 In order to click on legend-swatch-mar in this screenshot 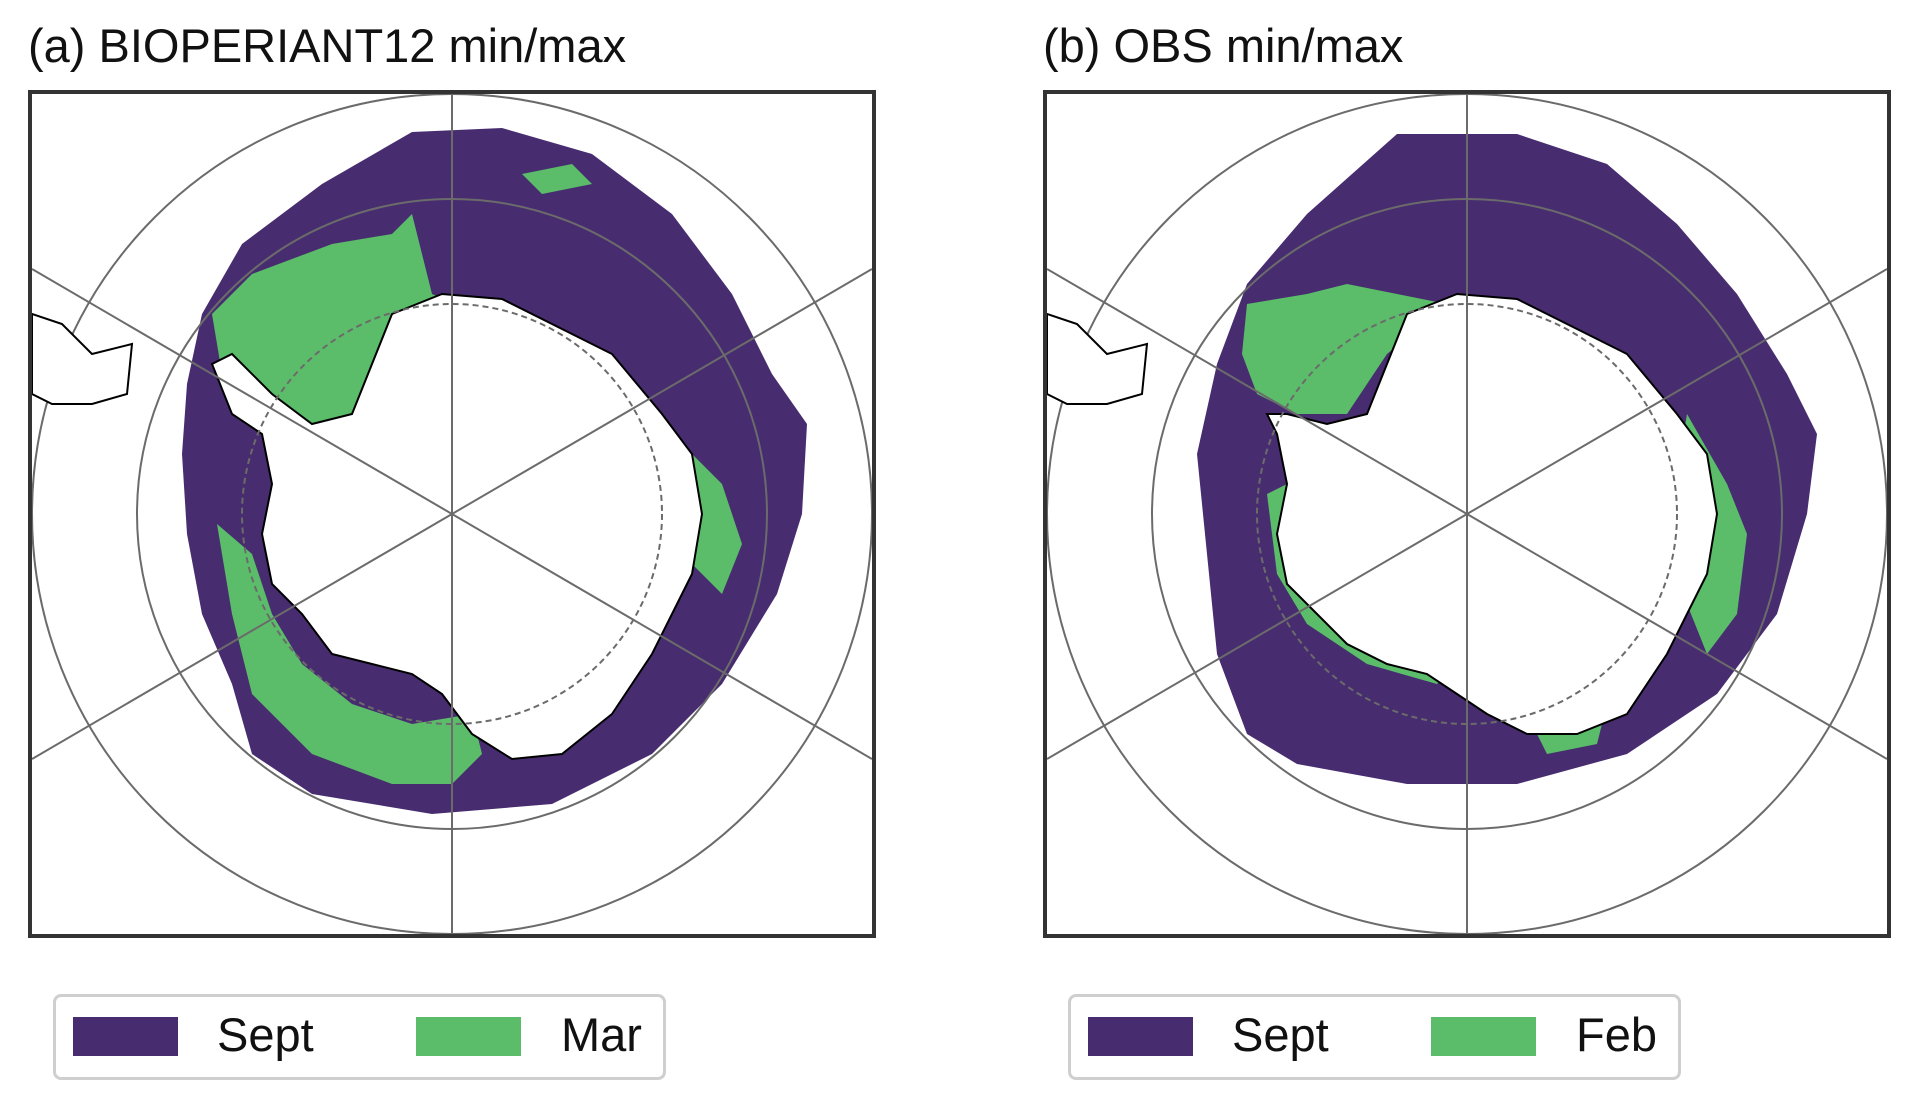, I will do `click(468, 1036)`.